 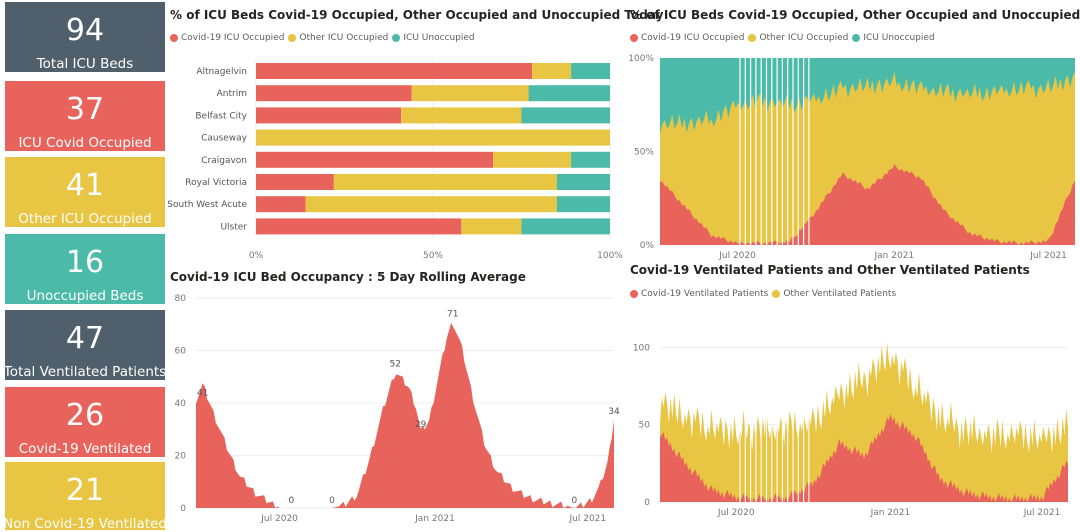 What do you see at coordinates (85, 219) in the screenshot?
I see `kpi-label: Other ICU Occupied` at bounding box center [85, 219].